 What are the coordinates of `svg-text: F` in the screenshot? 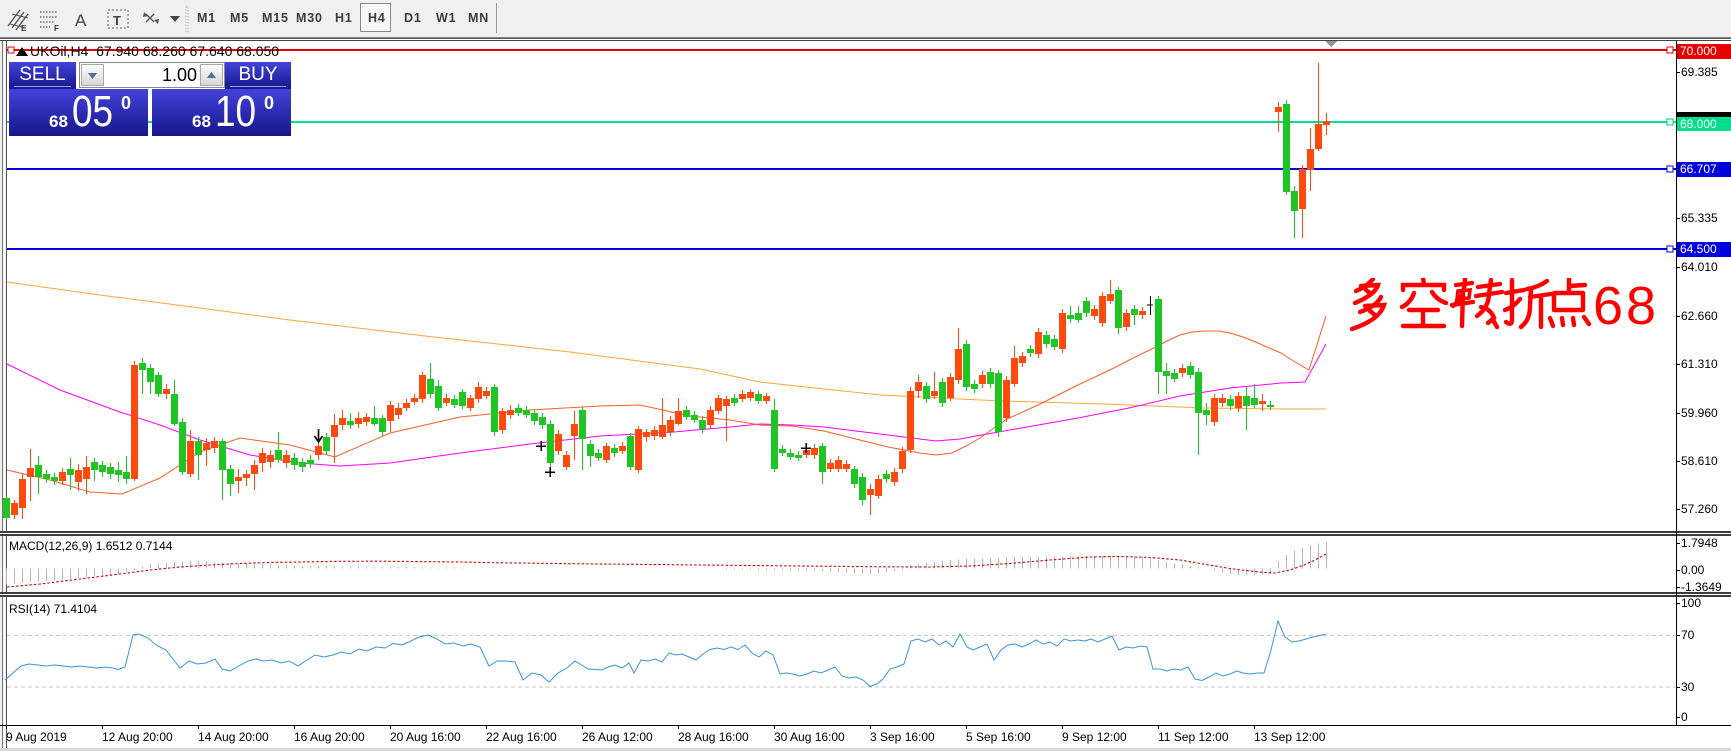 It's located at (56, 28).